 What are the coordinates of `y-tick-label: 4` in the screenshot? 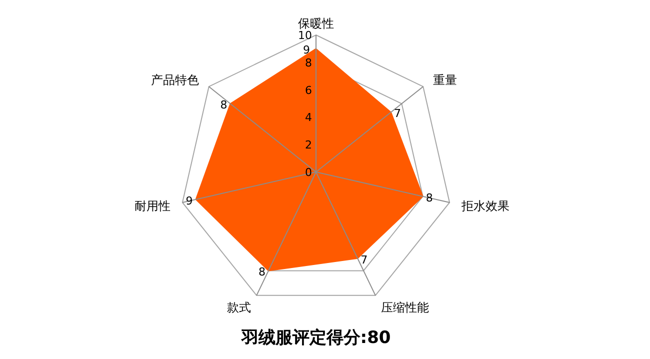 It's located at (308, 117).